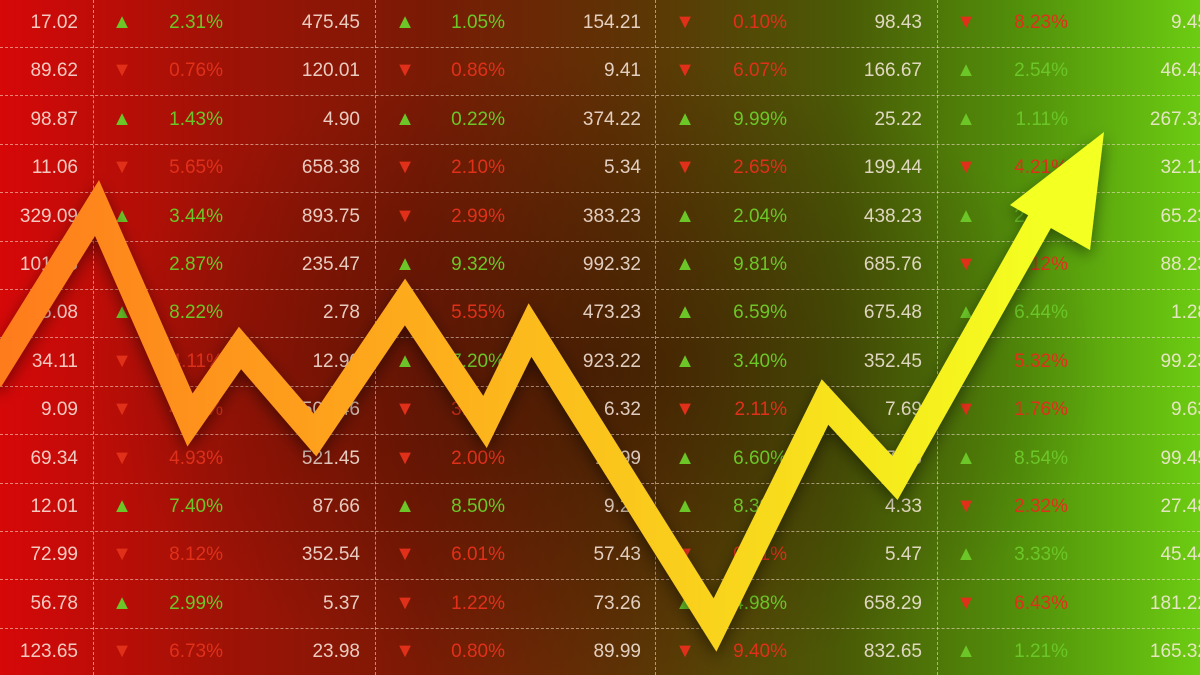 This screenshot has height=675, width=1200. Describe the element at coordinates (1041, 410) in the screenshot. I see `percent-change: 1.76%` at that location.